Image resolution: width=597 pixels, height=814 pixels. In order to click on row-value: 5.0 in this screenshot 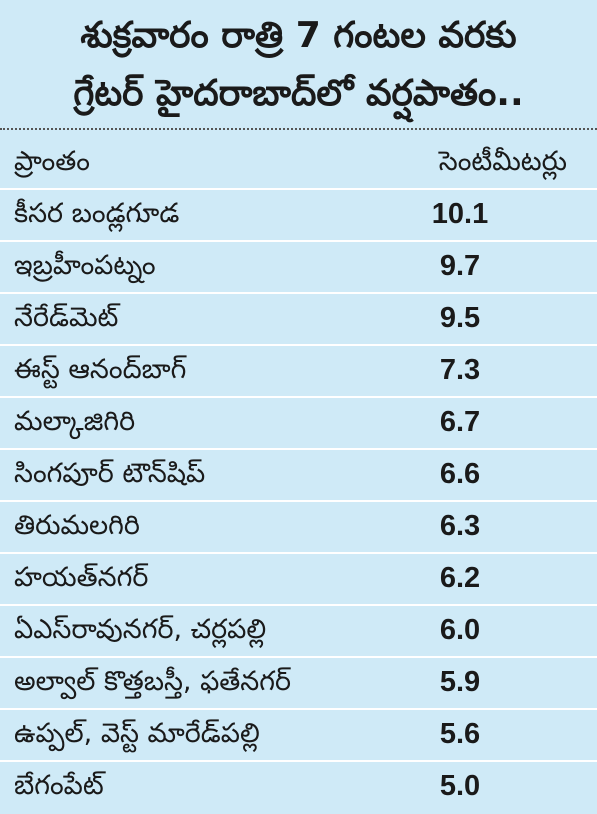, I will do `click(460, 786)`.